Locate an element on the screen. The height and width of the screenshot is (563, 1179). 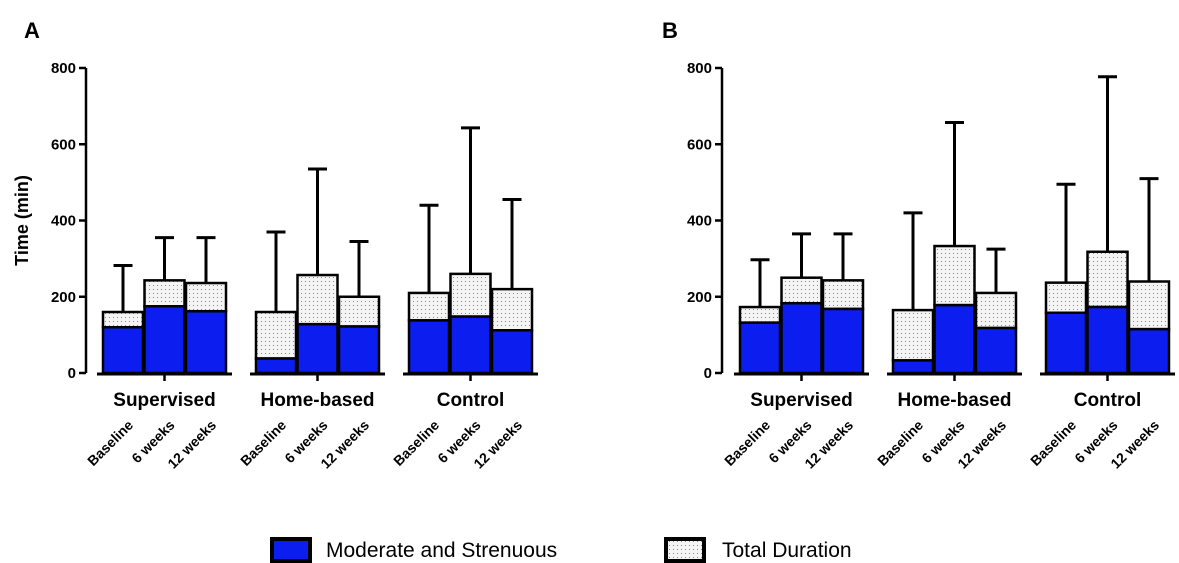
legend-swatch-total is located at coordinates (685, 550).